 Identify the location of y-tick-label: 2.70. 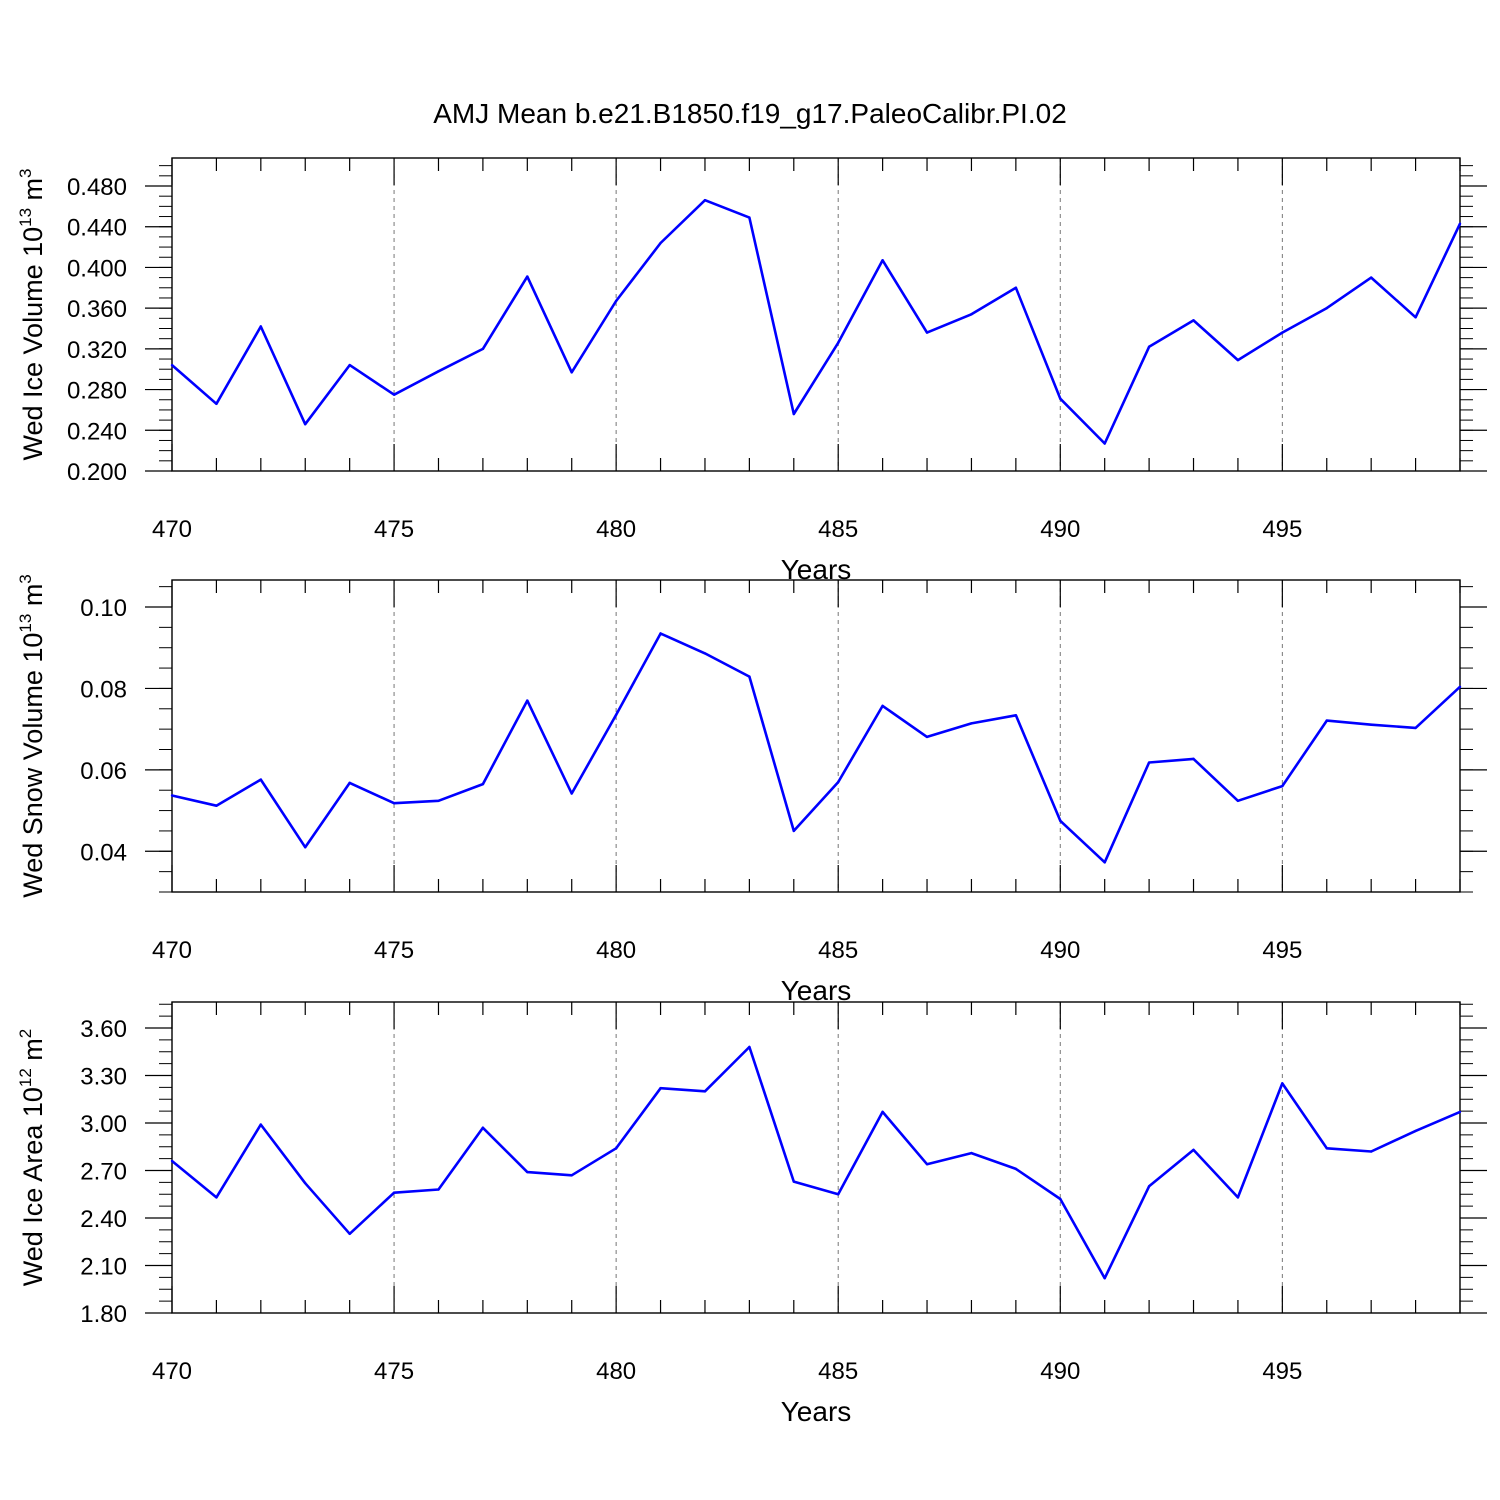
(103, 1172).